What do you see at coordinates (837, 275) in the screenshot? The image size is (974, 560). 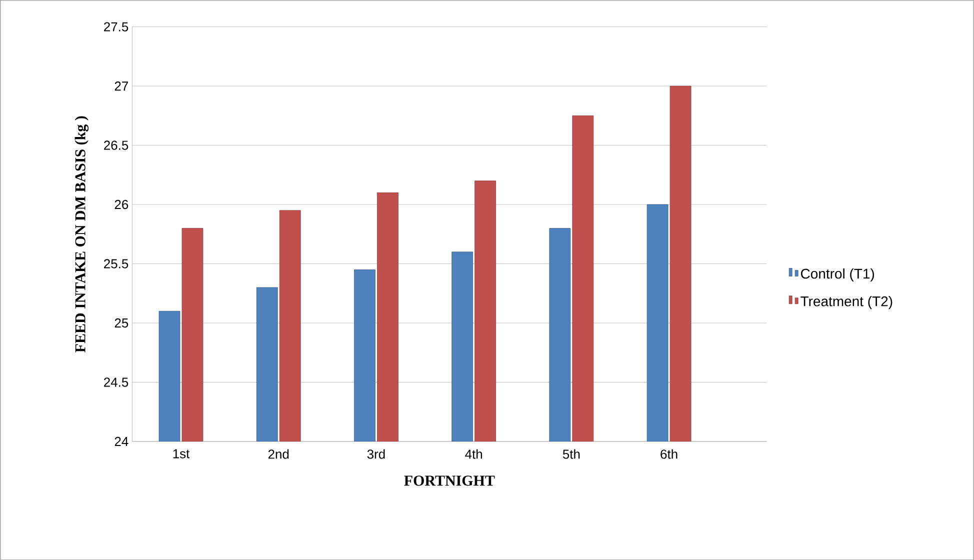 I see `legend-label: Control (T1)` at bounding box center [837, 275].